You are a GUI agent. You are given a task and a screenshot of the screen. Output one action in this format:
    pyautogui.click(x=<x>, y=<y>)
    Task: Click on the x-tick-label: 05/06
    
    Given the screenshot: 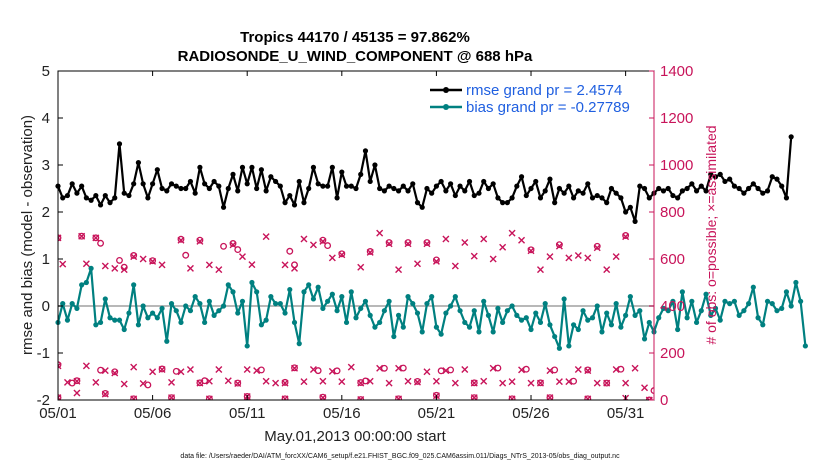 What is the action you would take?
    pyautogui.click(x=153, y=413)
    